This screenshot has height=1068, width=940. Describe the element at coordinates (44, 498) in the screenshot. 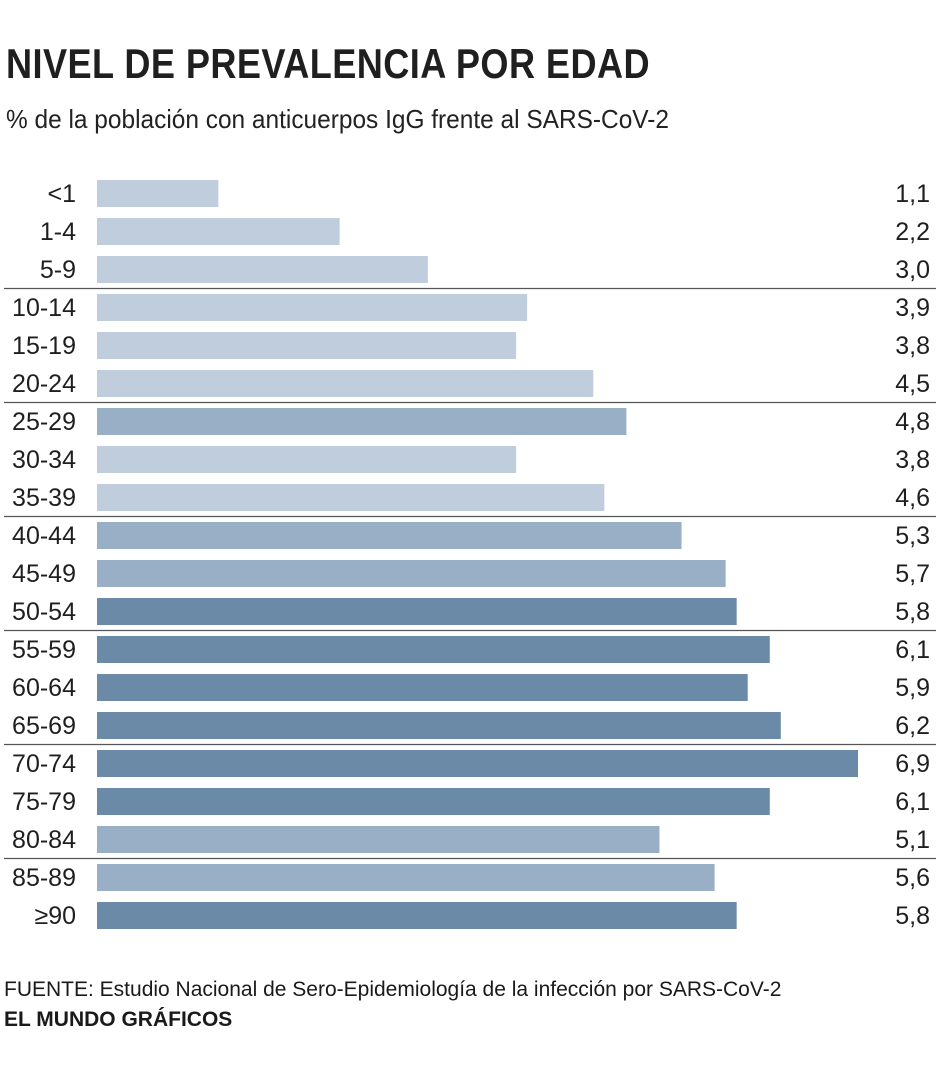

I see `category-label: 35-39` at that location.